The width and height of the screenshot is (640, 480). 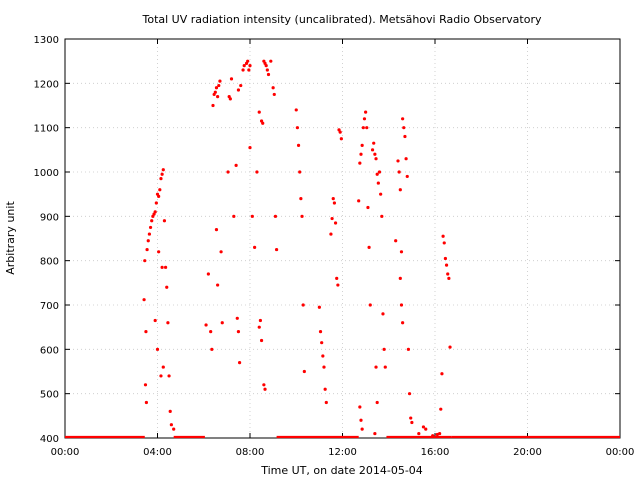 What do you see at coordinates (46, 129) in the screenshot?
I see `y-tick-label: 1100` at bounding box center [46, 129].